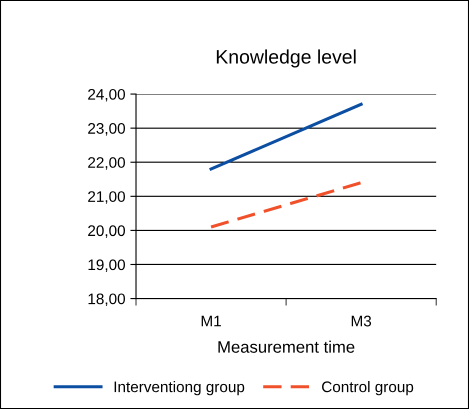  I want to click on y-tick-label: 24,00, so click(106, 95).